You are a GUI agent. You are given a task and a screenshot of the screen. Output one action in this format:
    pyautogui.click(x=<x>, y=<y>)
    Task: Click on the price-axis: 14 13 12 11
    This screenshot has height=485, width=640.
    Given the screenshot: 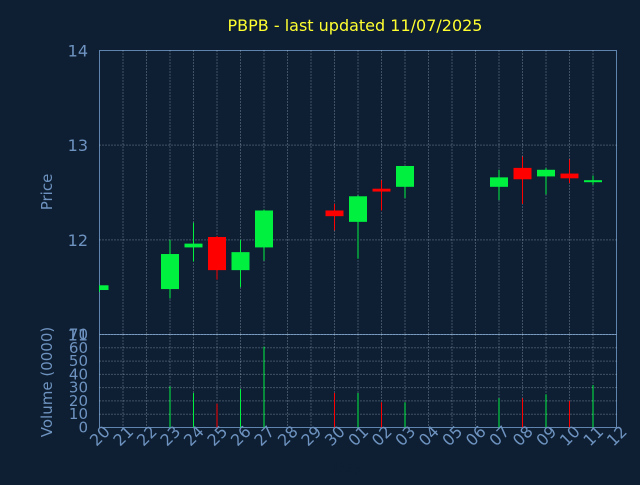 What is the action you would take?
    pyautogui.click(x=78, y=193)
    